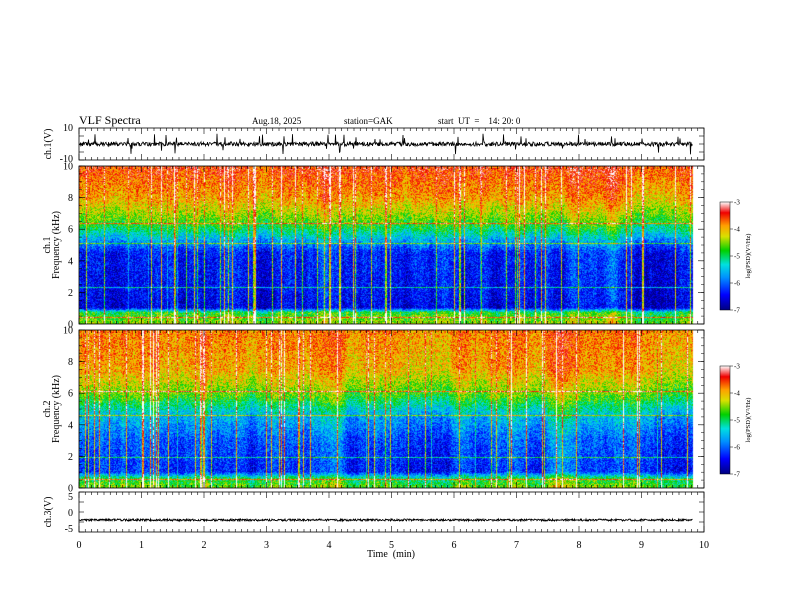 Image resolution: width=792 pixels, height=612 pixels. I want to click on ch1-spectrogram-ytick-label: 8, so click(70, 198).